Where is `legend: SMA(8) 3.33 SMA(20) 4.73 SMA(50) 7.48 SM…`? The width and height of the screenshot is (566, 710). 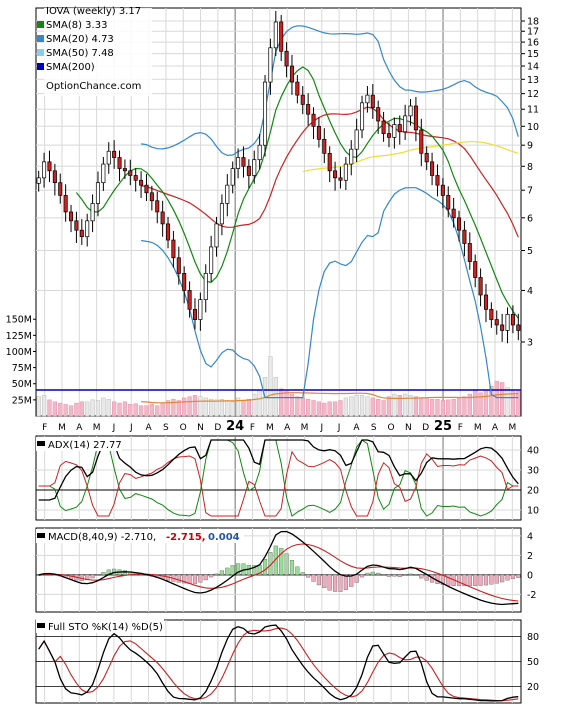 legend: SMA(8) 3.33 SMA(20) 4.73 SMA(50) 7.48 SM… is located at coordinates (89, 56).